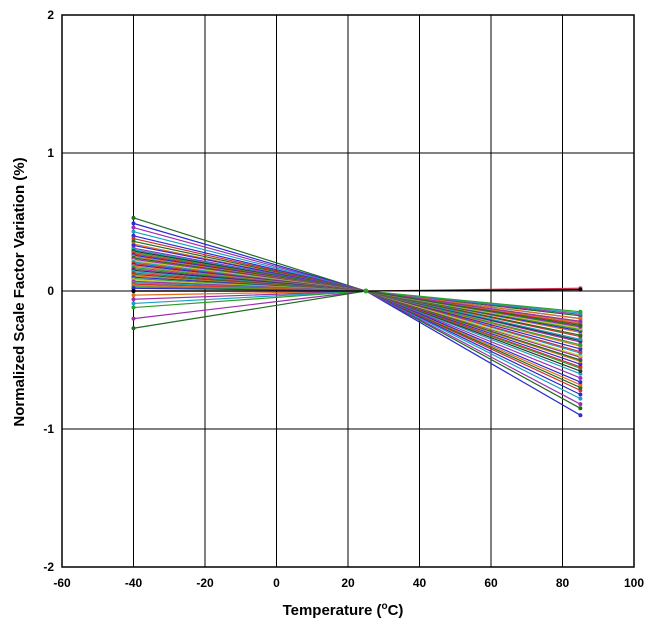 This screenshot has height=627, width=662. I want to click on y-tick-labels: -2 -1 0 1 2, so click(48, 291).